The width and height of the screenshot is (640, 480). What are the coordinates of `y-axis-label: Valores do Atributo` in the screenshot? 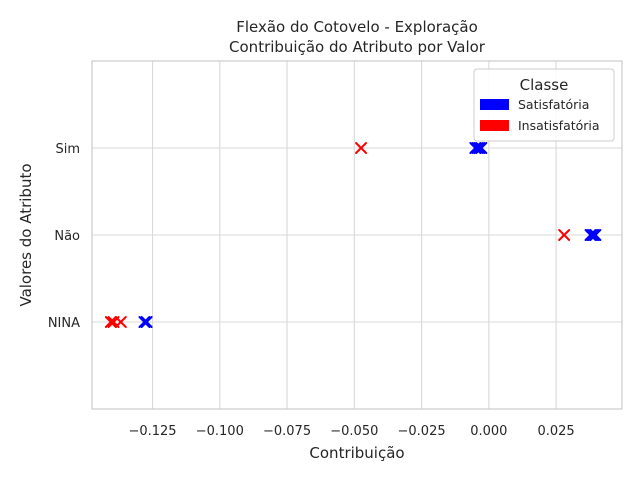 It's located at (26, 234).